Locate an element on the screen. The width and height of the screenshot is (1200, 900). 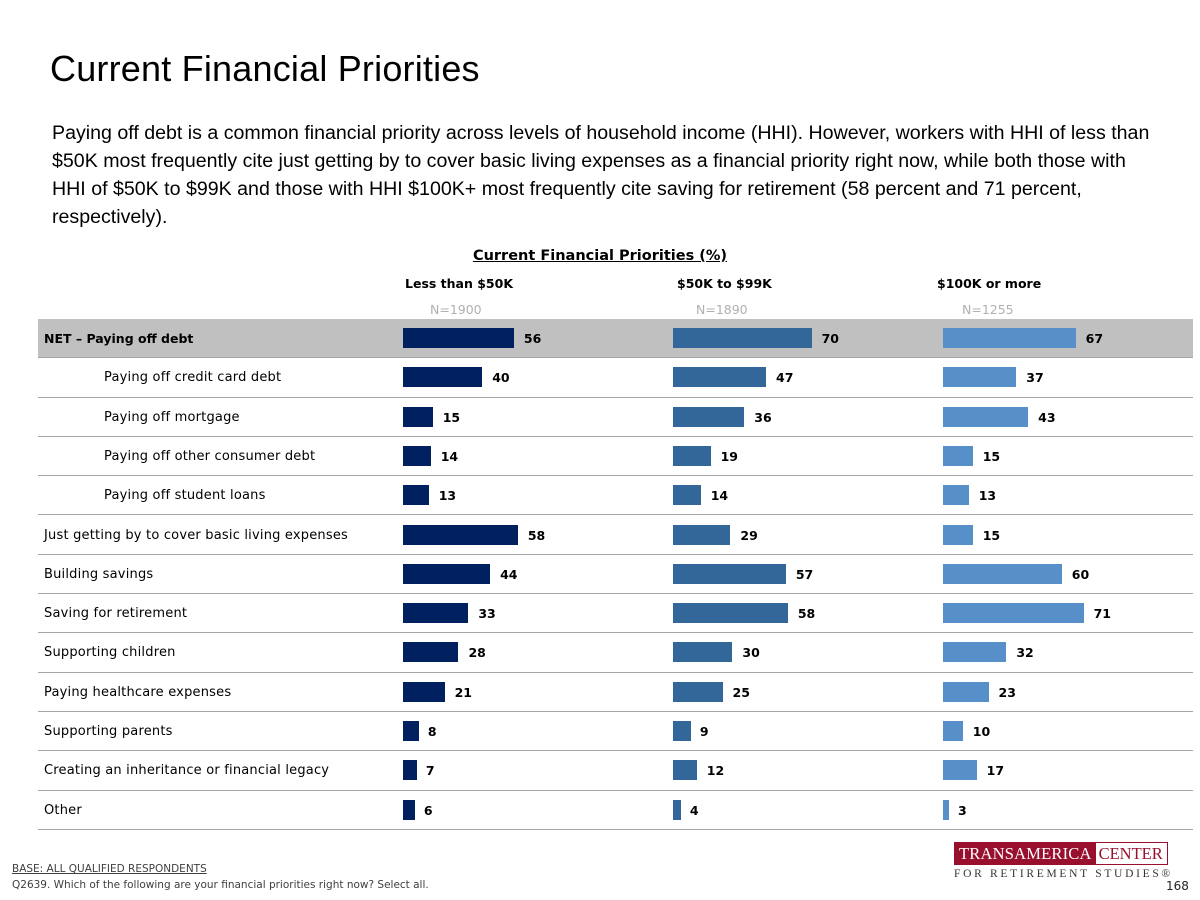
table-row: Building savings 44 57 60 is located at coordinates (615, 575).